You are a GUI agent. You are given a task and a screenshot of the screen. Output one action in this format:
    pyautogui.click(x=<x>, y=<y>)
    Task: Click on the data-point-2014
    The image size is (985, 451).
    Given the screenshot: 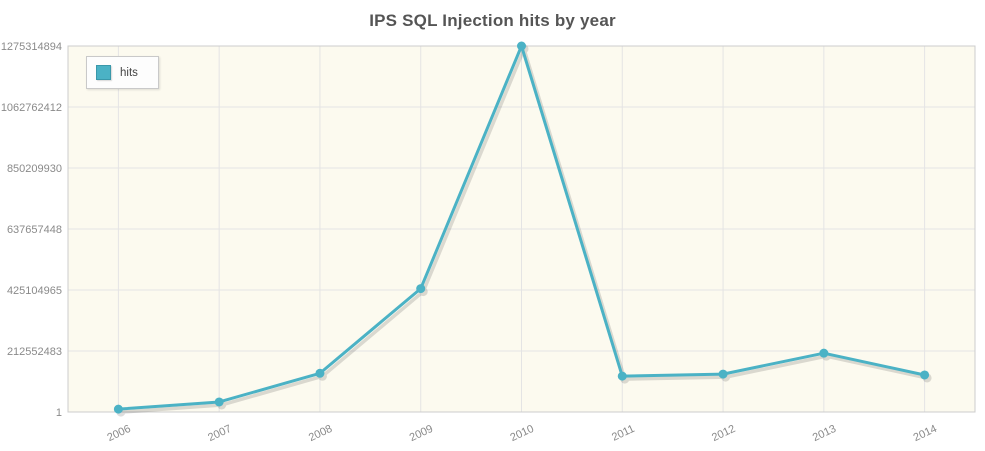 What is the action you would take?
    pyautogui.click(x=925, y=375)
    